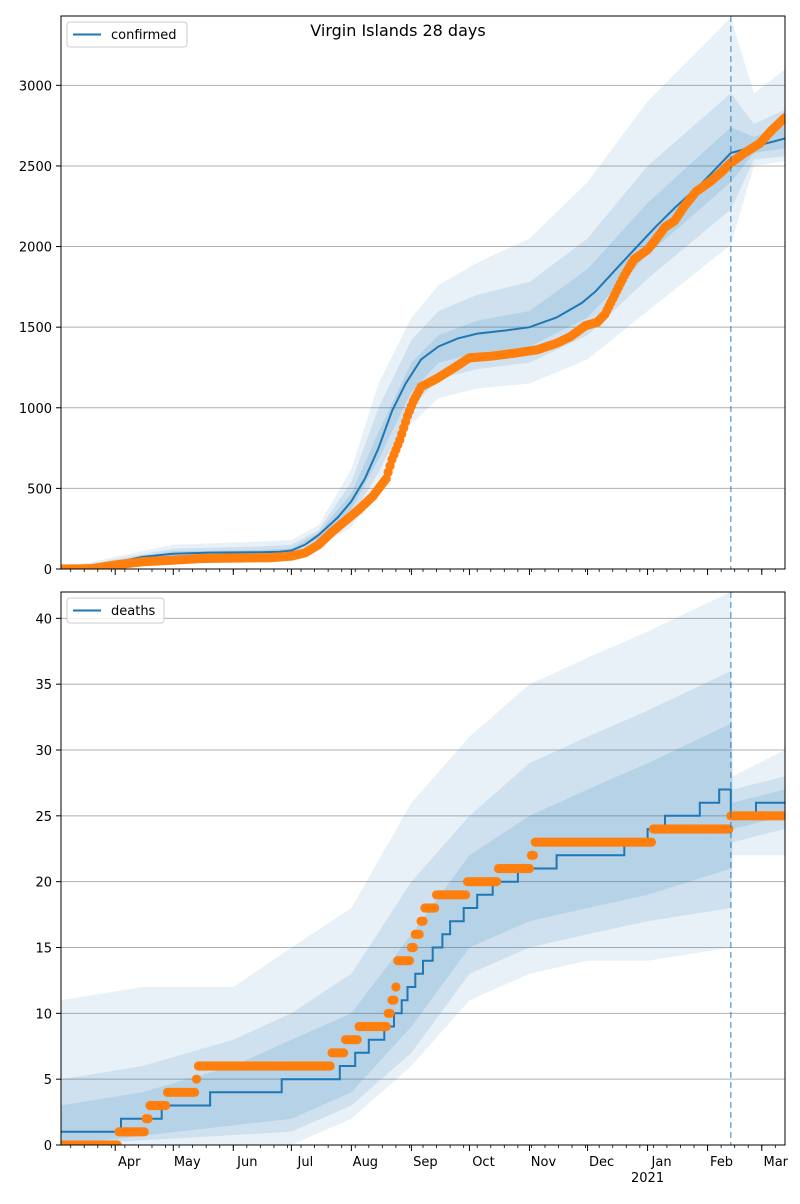 This screenshot has height=1204, width=800. I want to click on panel2-ytick-label-3: 15, so click(43, 949).